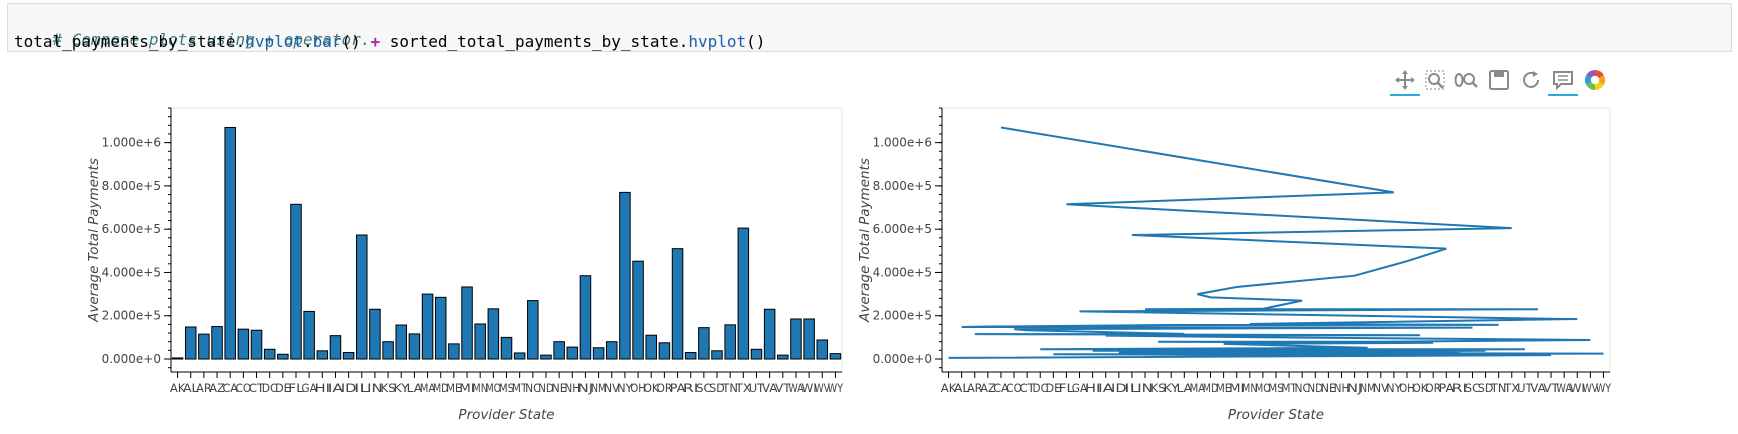 Image resolution: width=1738 pixels, height=434 pixels. Describe the element at coordinates (625, 275) in the screenshot. I see `bar-NY` at that location.